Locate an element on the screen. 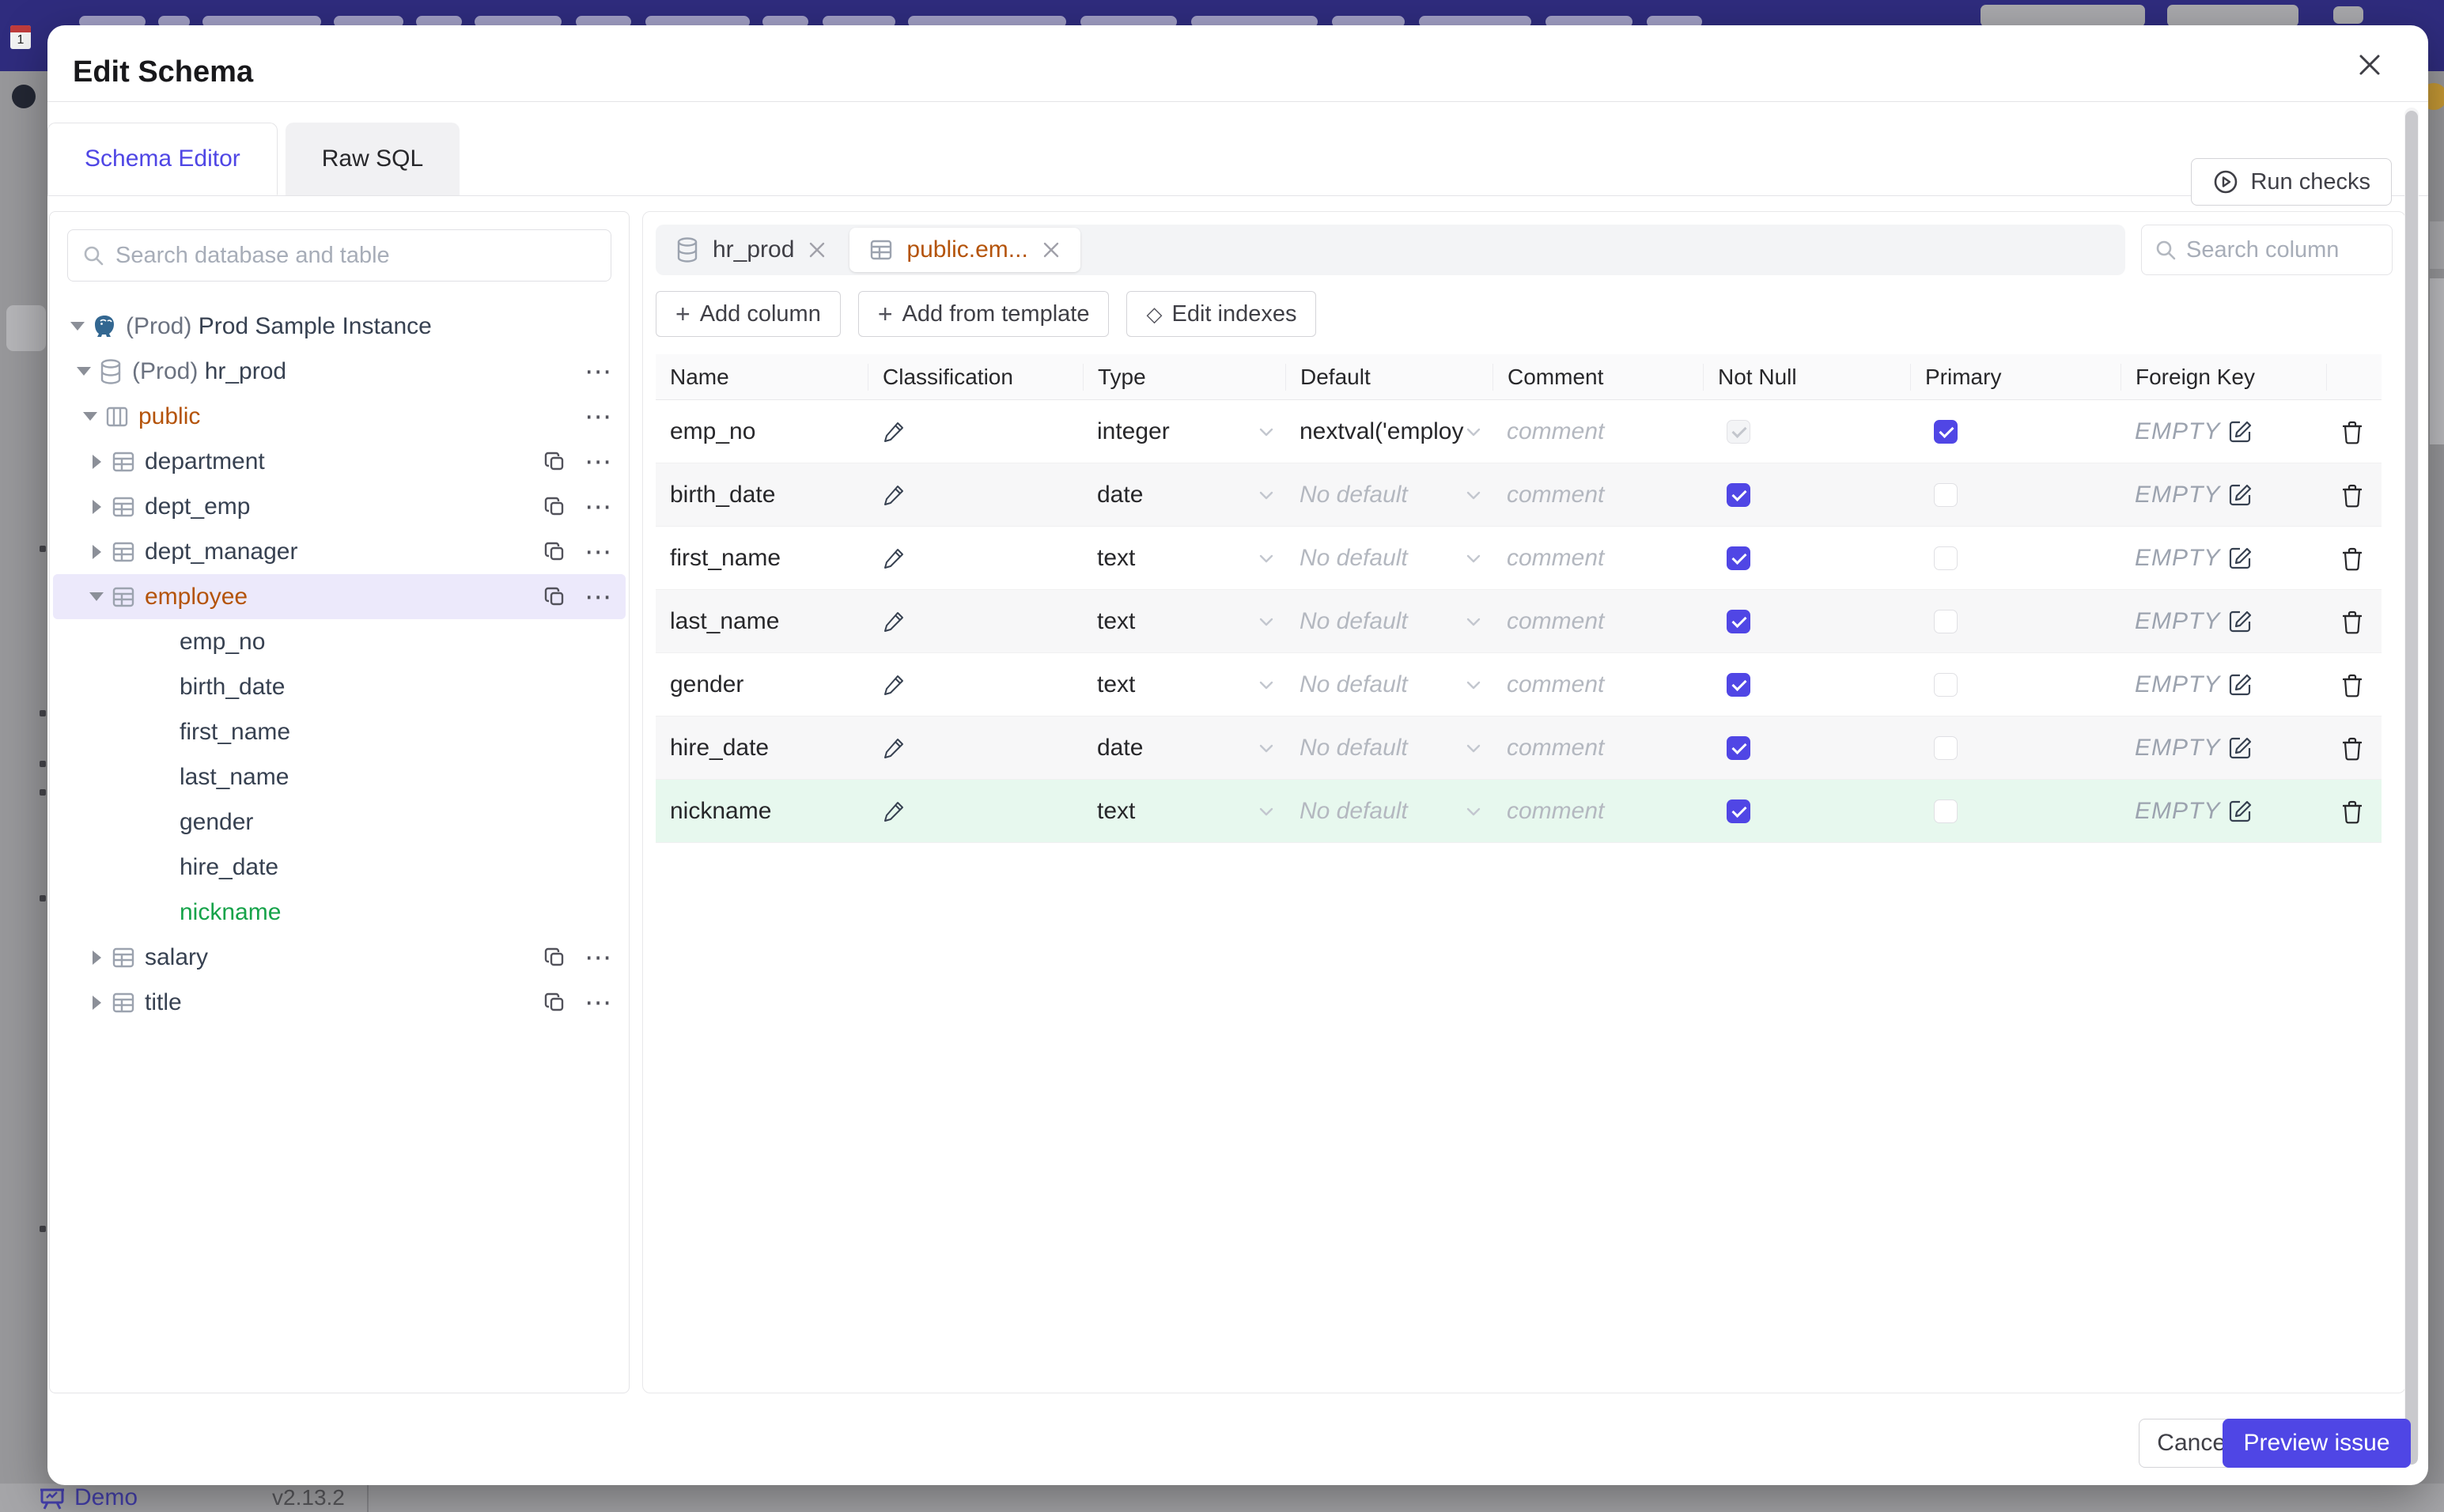 Image resolution: width=2444 pixels, height=1512 pixels. tree-item-nickname: nickname is located at coordinates (231, 911).